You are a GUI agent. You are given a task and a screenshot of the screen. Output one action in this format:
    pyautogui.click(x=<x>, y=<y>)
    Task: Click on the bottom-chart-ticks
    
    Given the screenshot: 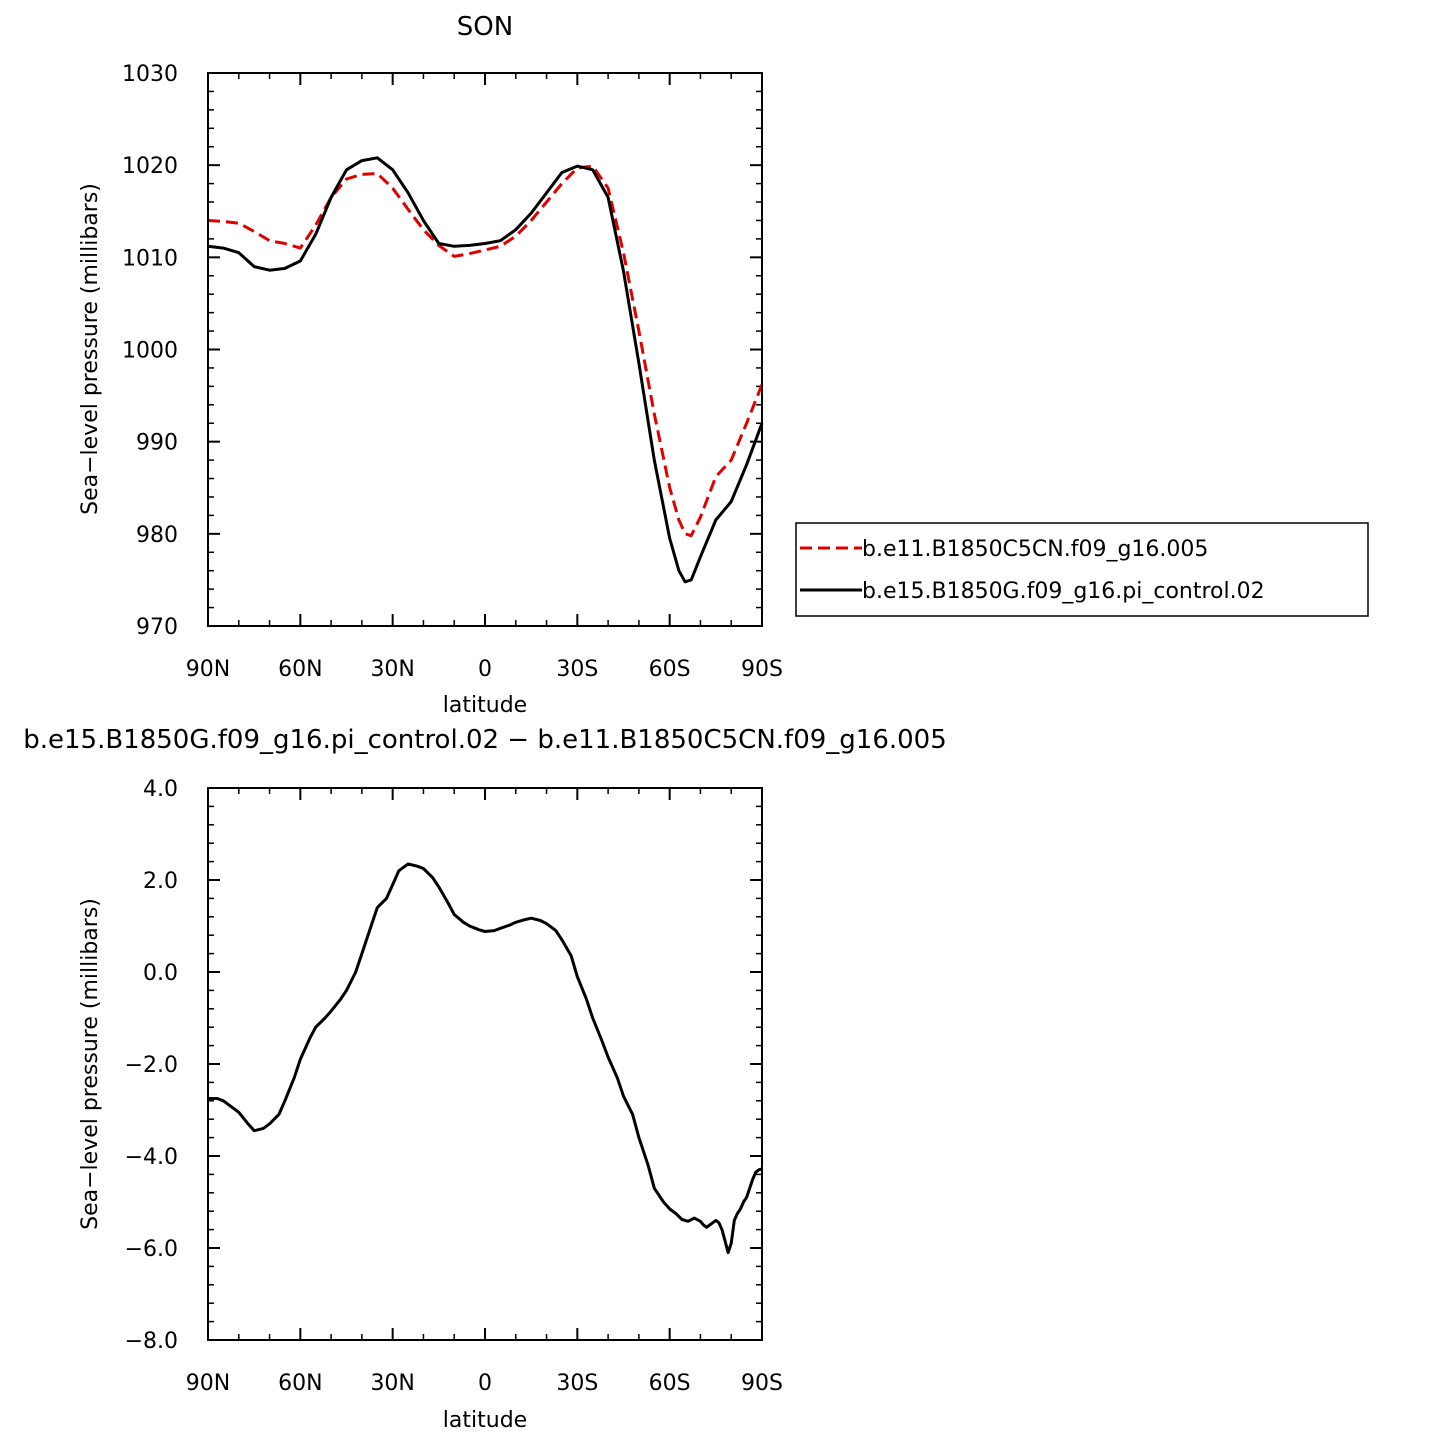 What is the action you would take?
    pyautogui.click(x=485, y=1064)
    